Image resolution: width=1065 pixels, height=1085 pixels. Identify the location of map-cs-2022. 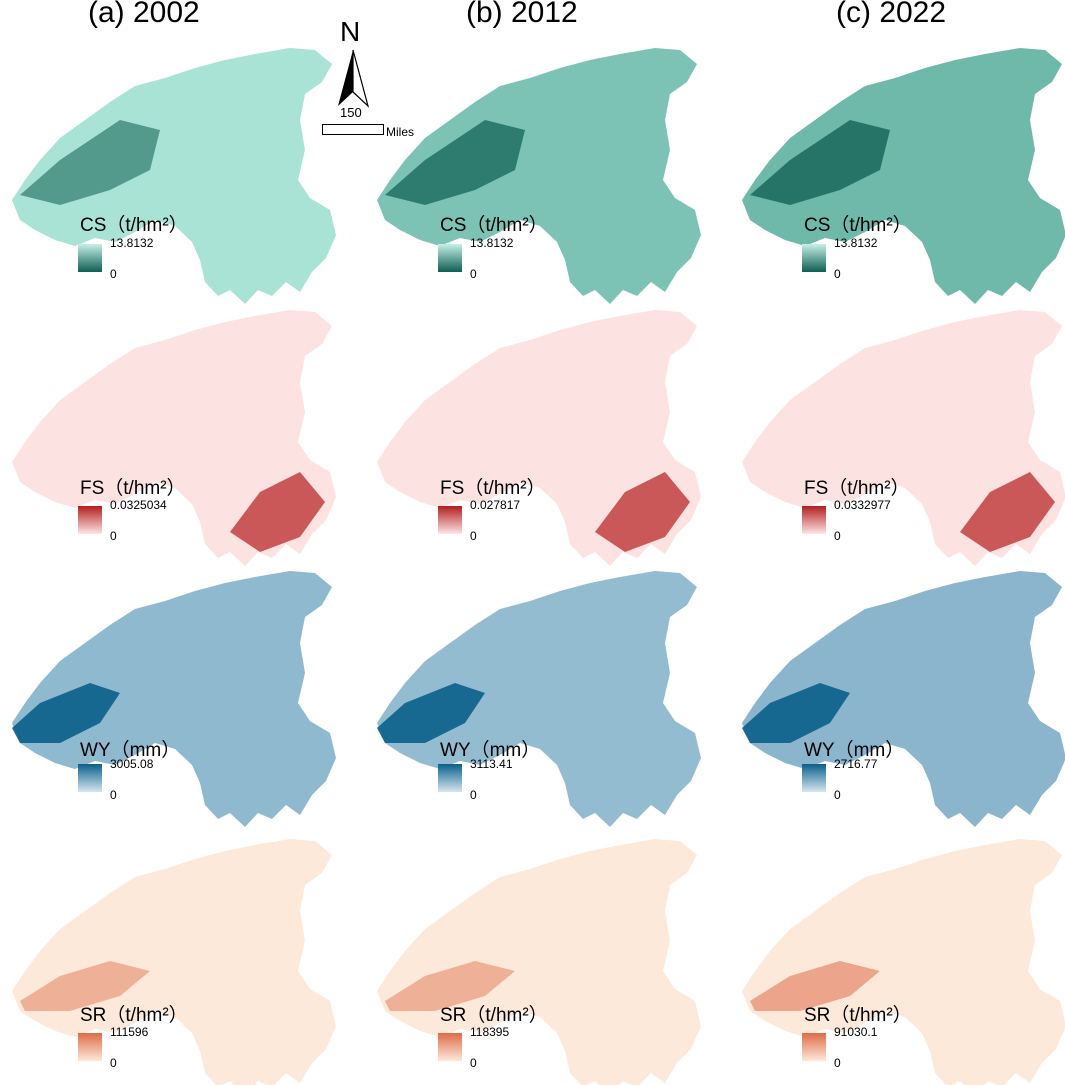
(903, 176).